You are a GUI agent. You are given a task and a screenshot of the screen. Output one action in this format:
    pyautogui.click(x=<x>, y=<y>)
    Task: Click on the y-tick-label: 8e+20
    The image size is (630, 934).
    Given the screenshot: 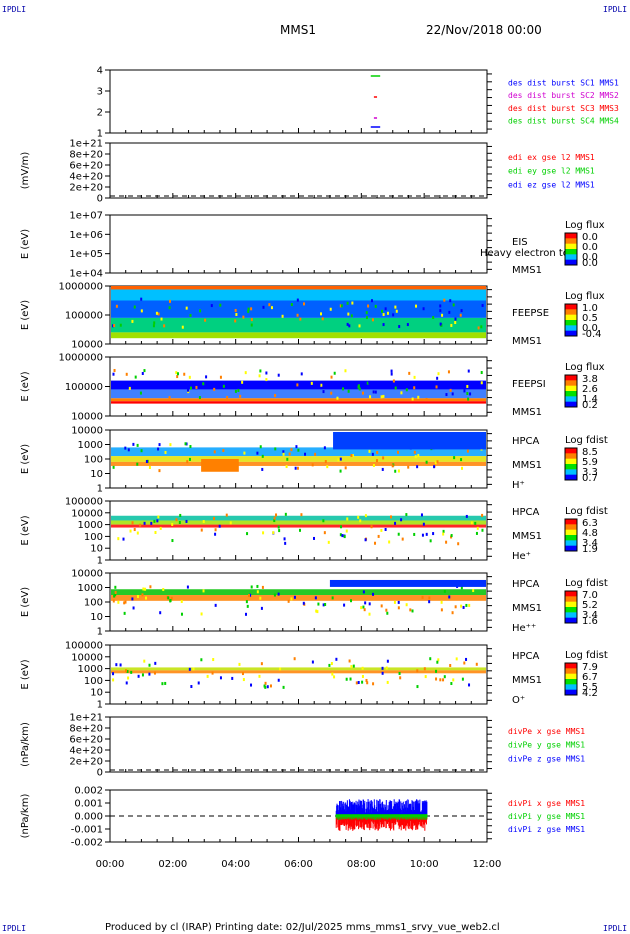 What is the action you would take?
    pyautogui.click(x=86, y=155)
    